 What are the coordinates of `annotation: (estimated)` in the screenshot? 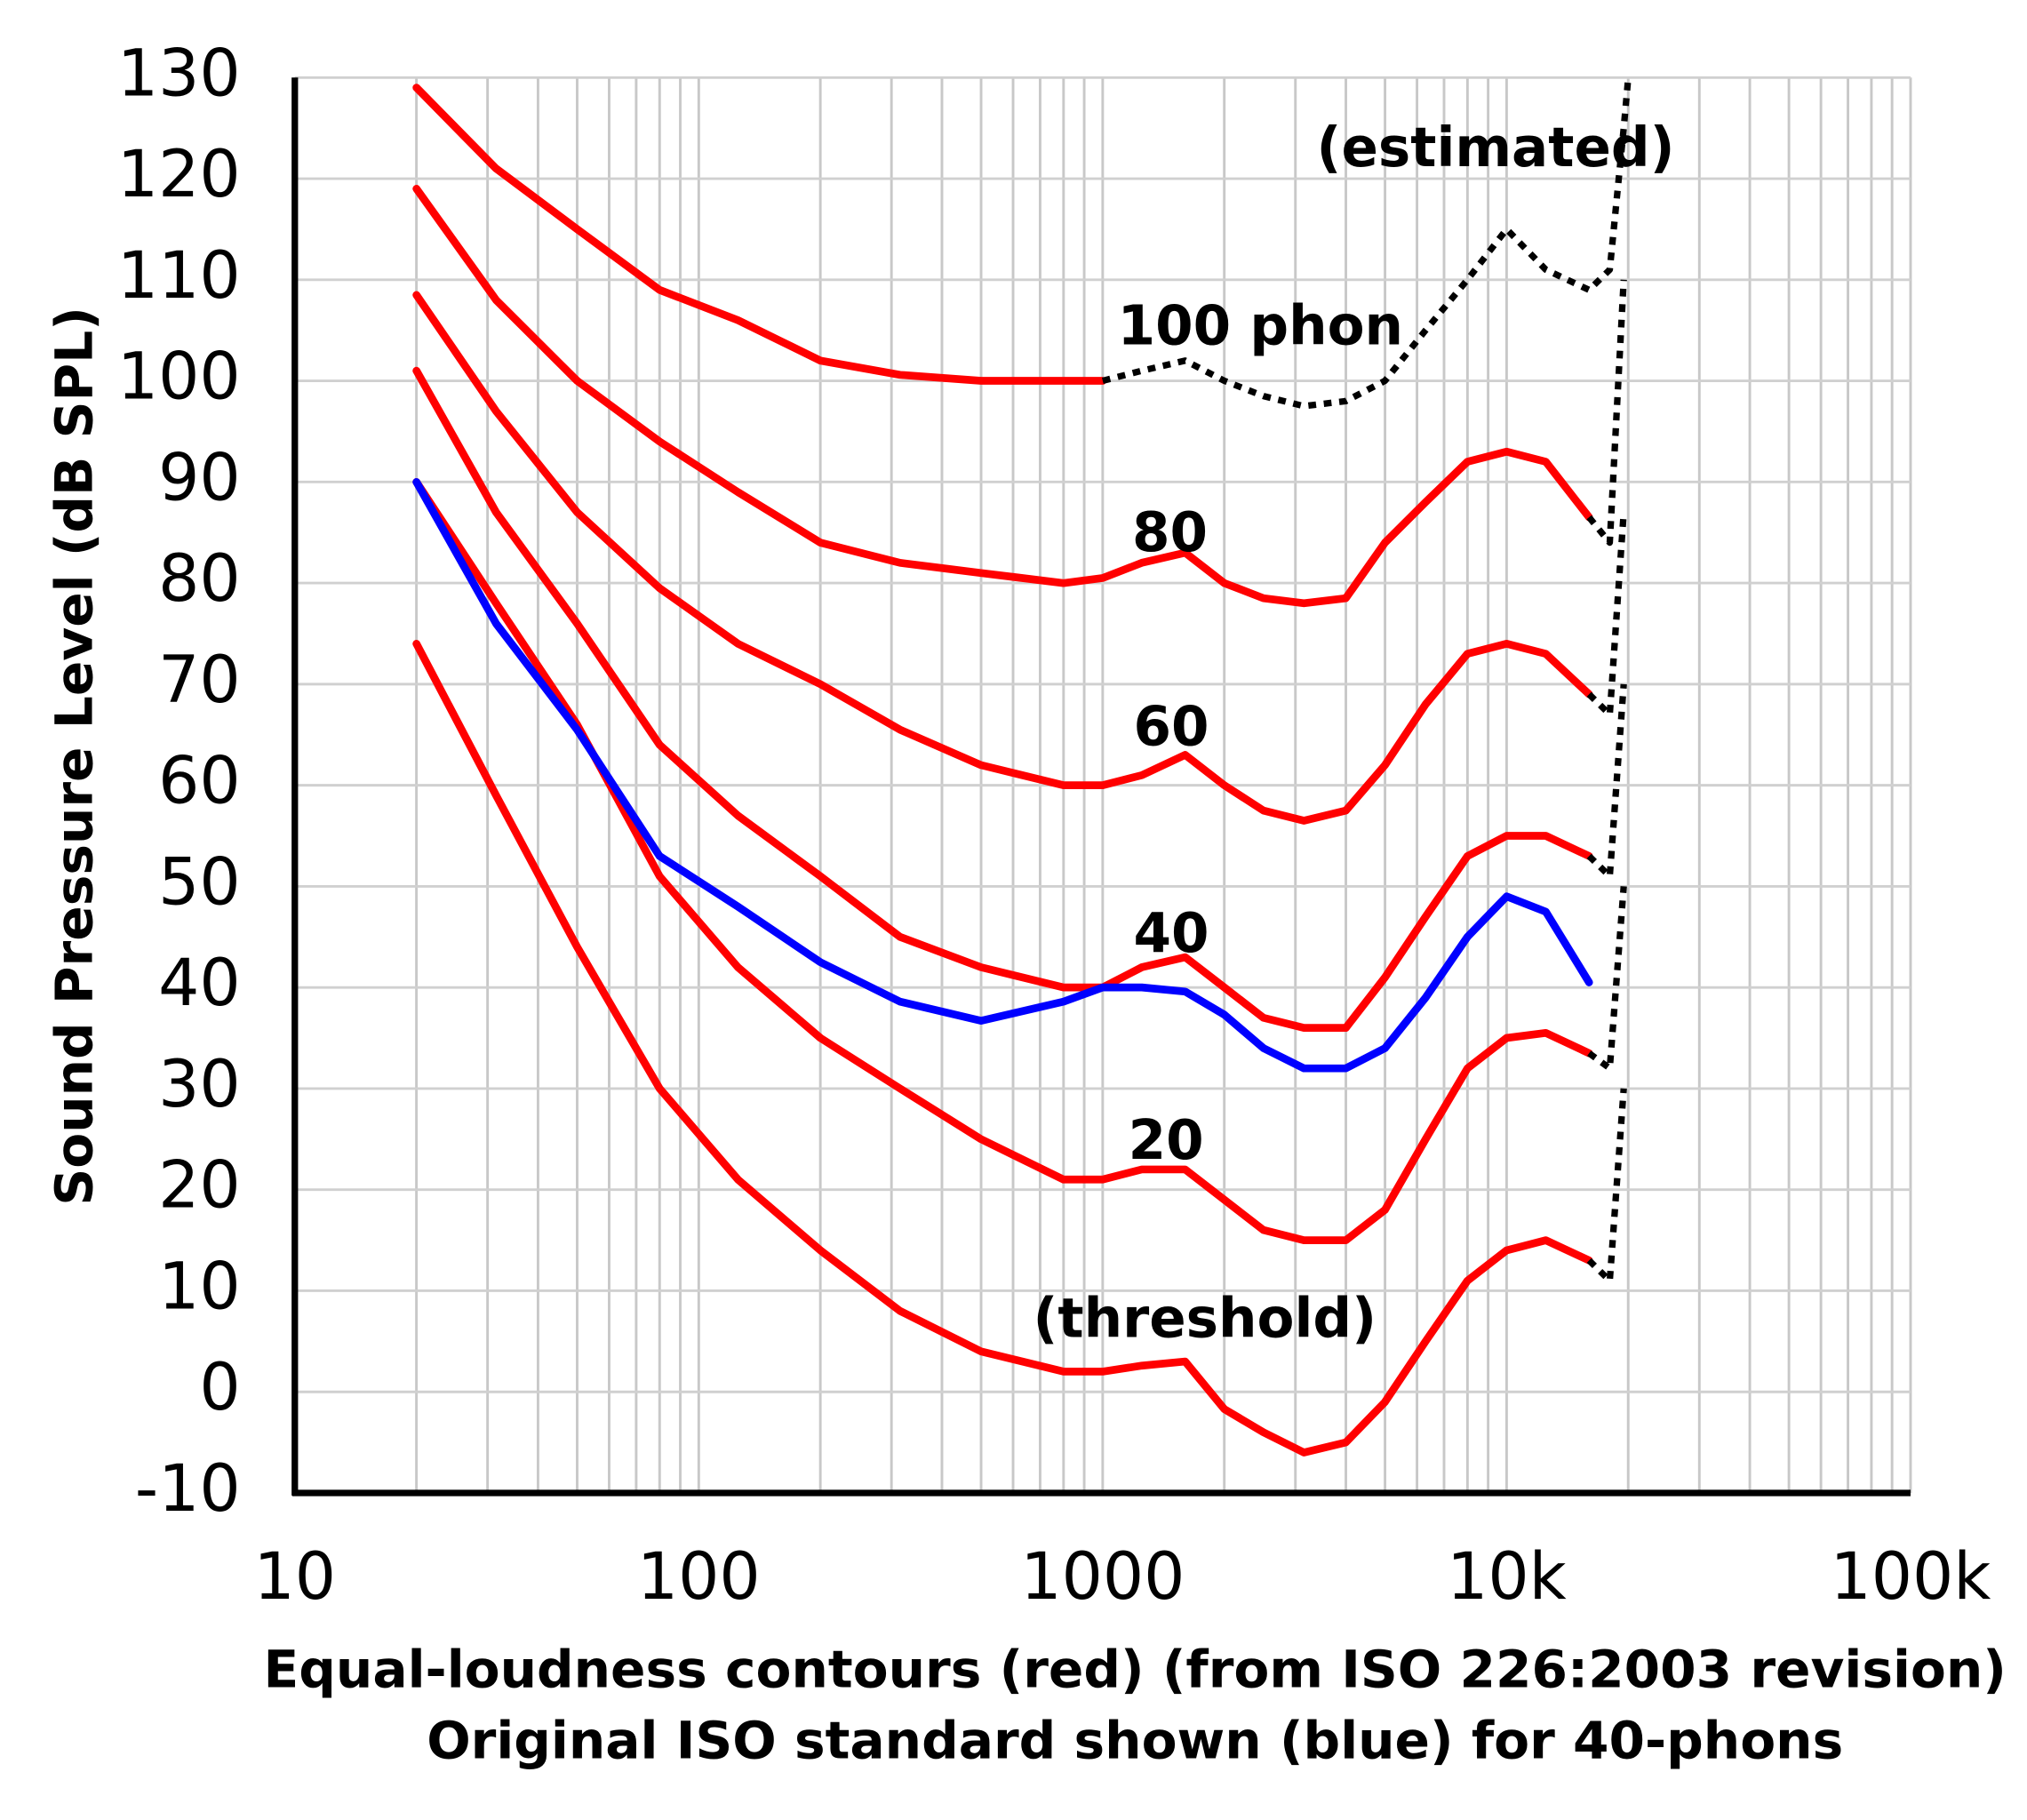 It's located at (1496, 148).